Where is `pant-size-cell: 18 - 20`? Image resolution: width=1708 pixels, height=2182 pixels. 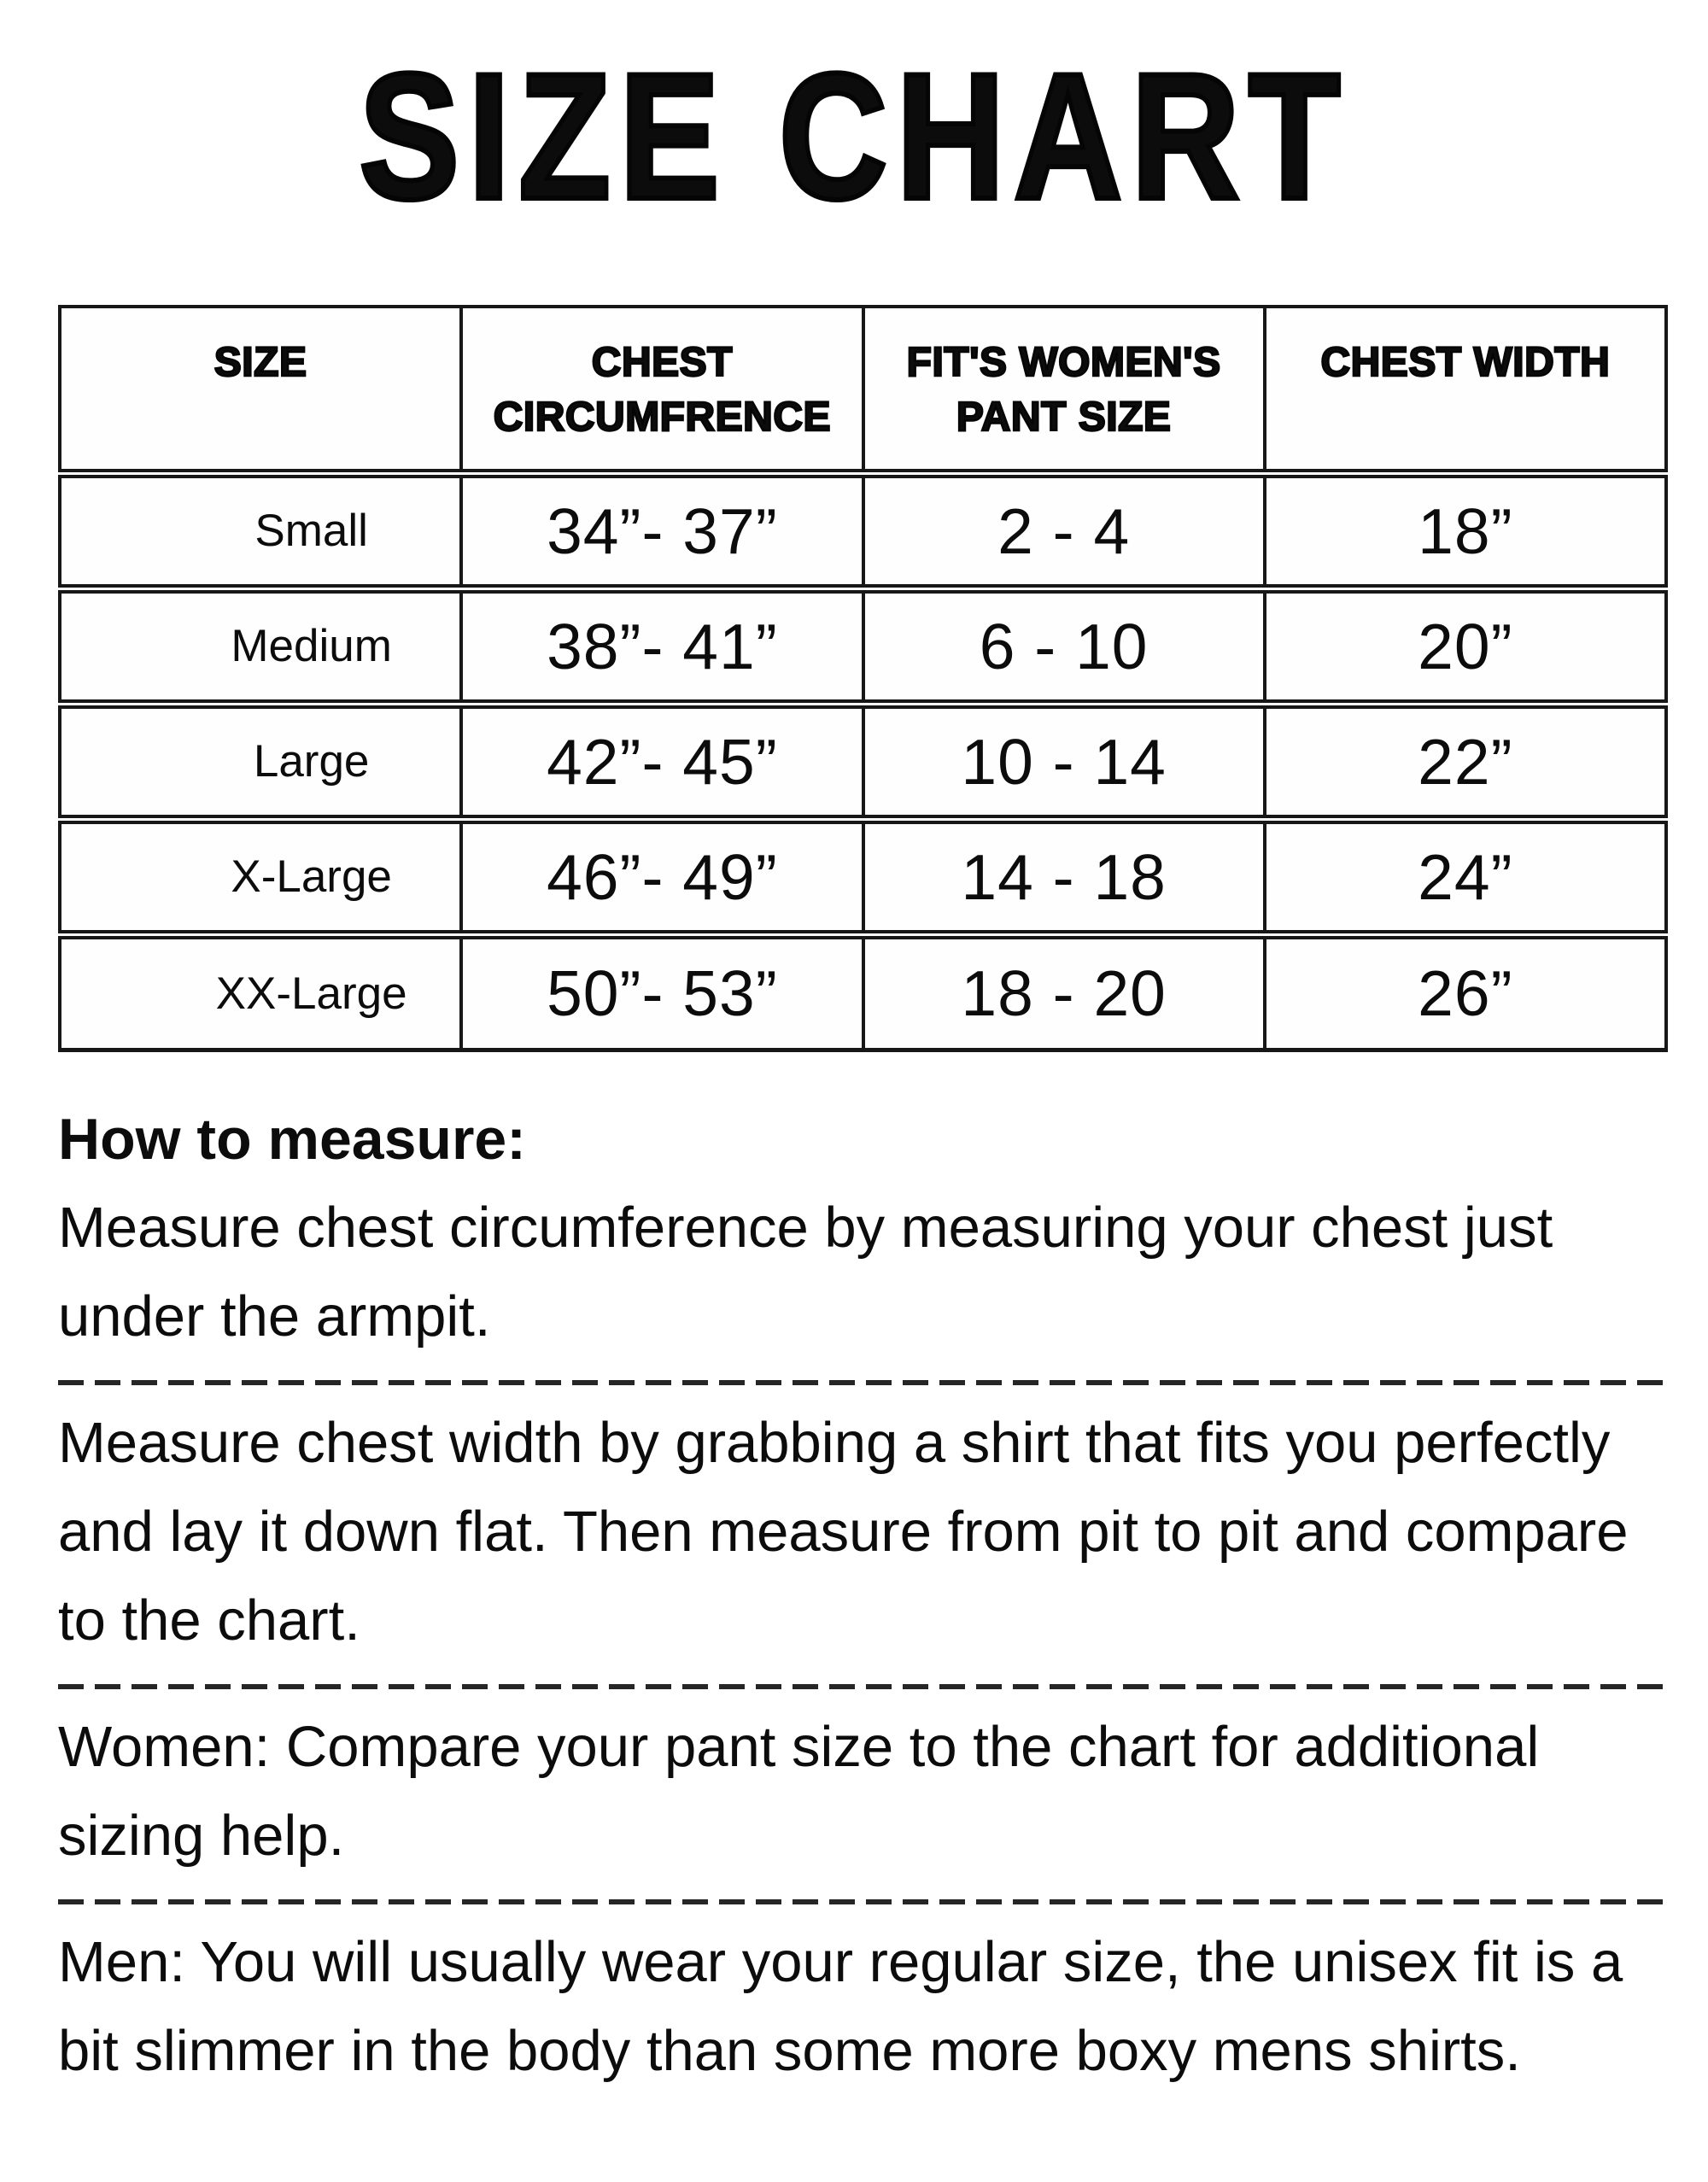
pant-size-cell: 18 - 20 is located at coordinates (1063, 993).